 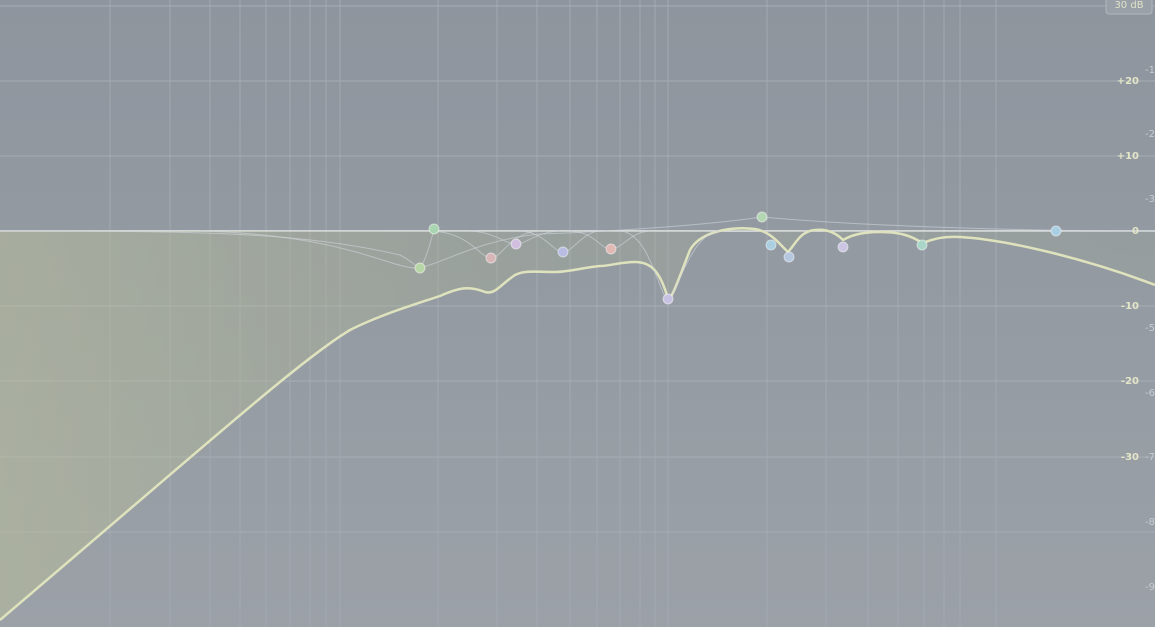 I want to click on db-label: -10, so click(x=1130, y=306).